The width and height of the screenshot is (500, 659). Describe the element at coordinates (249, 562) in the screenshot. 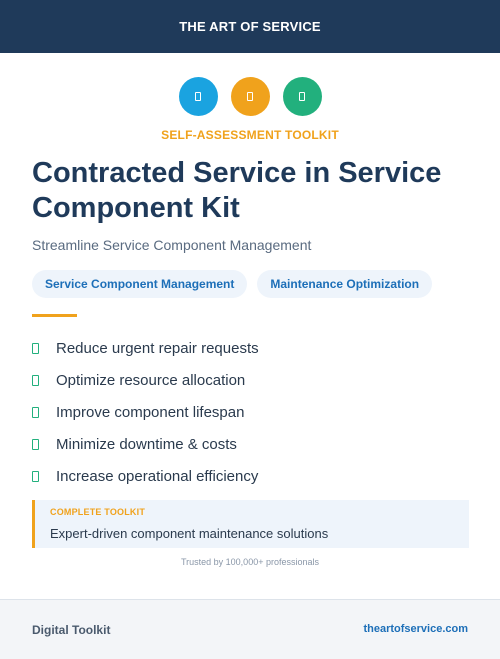

I see `trust-note: Trusted by 100,000+ professionals` at that location.